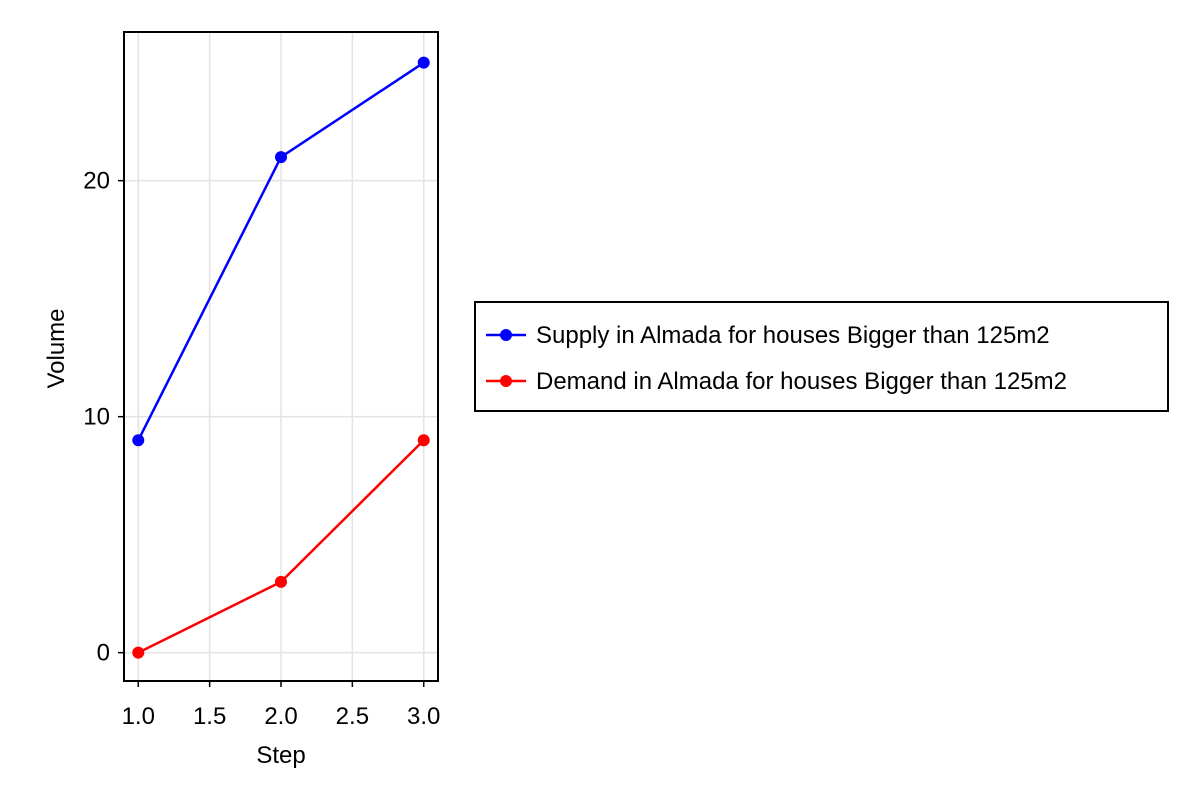 This screenshot has height=800, width=1200. What do you see at coordinates (96, 417) in the screenshot?
I see `y-tick-label: 10` at bounding box center [96, 417].